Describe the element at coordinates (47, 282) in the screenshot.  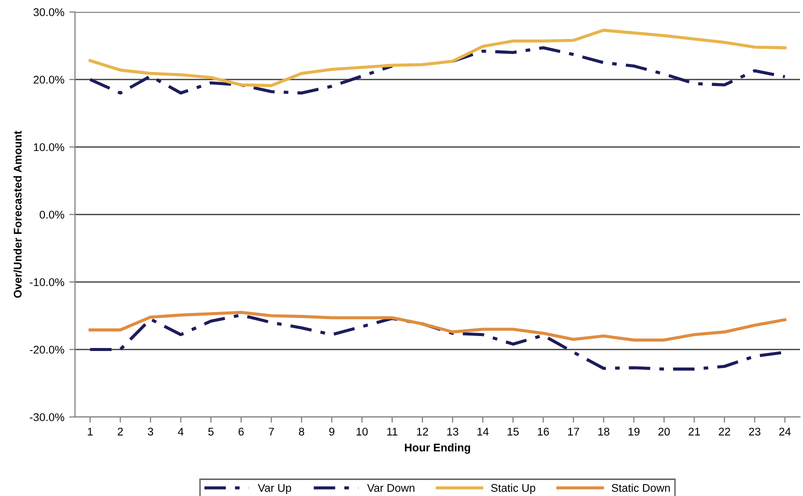
I see `y-tick-label: -10.0%` at that location.